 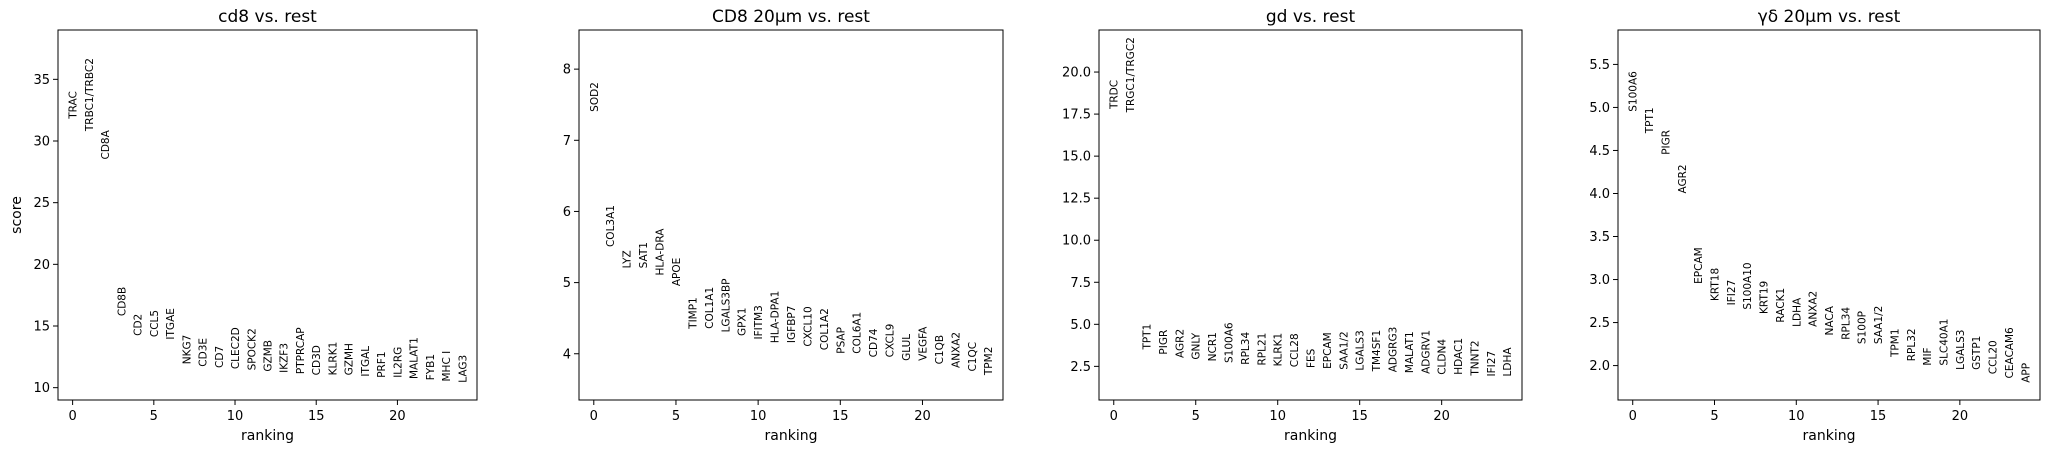 What do you see at coordinates (758, 416) in the screenshot?
I see `x-tick-label-1-2: 10` at bounding box center [758, 416].